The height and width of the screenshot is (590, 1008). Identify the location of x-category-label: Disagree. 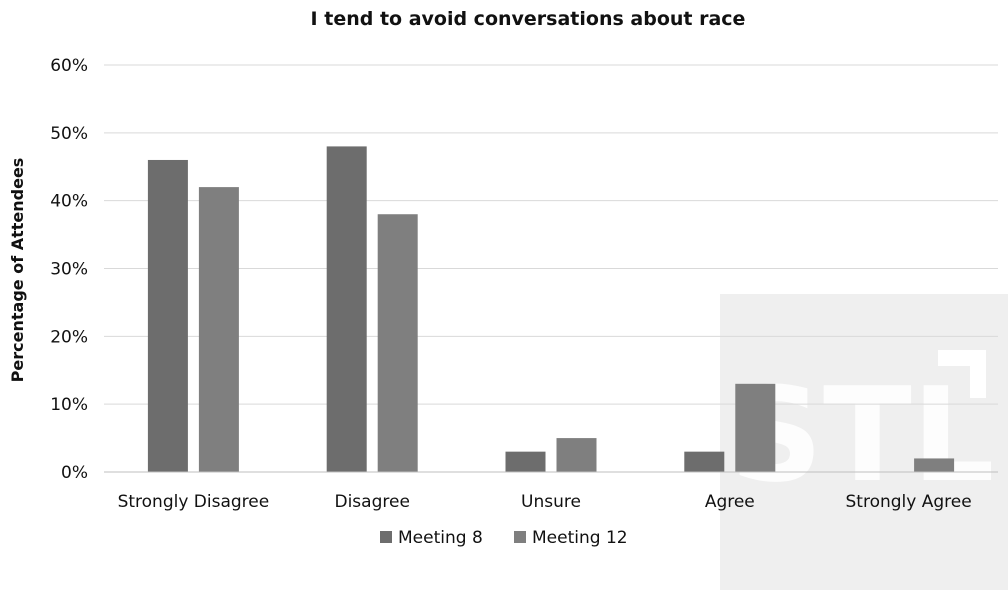
(371, 502).